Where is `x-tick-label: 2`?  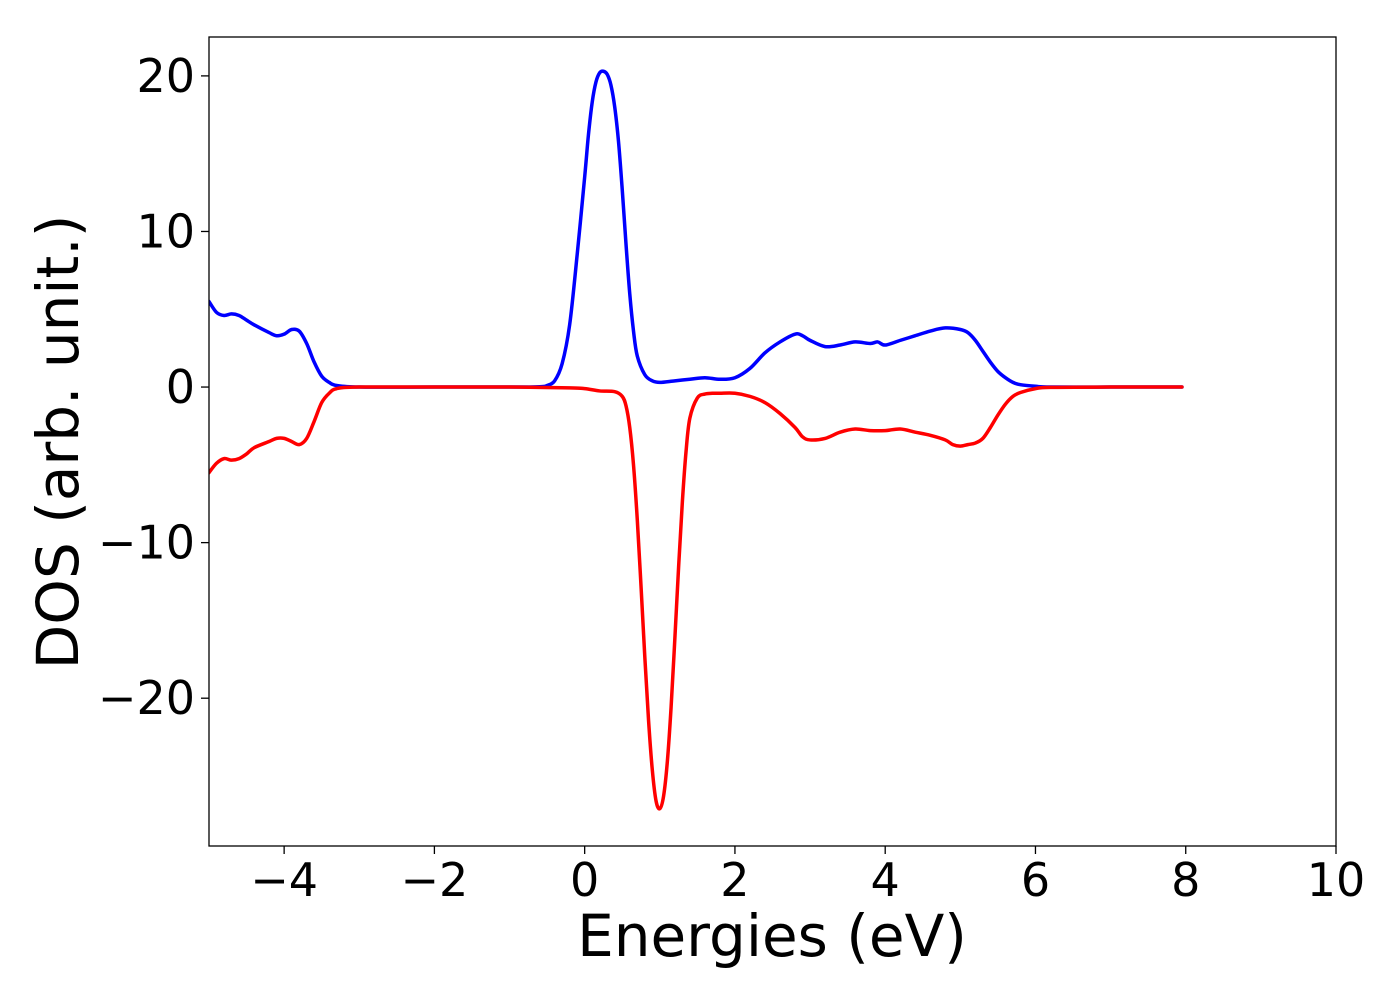
x-tick-label: 2 is located at coordinates (734, 880).